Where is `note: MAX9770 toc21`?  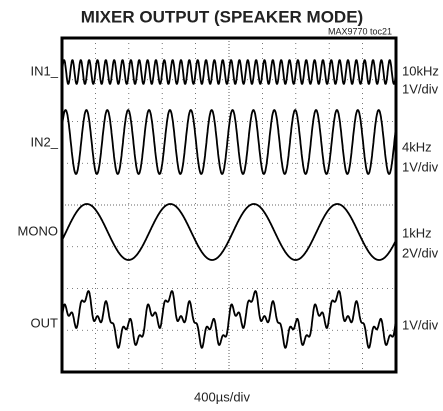
note: MAX9770 toc21 is located at coordinates (360, 31).